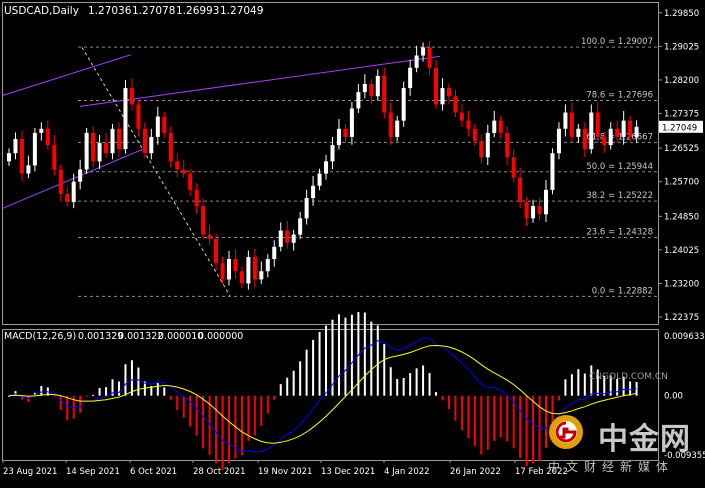 This screenshot has height=488, width=705. What do you see at coordinates (348, 472) in the screenshot?
I see `time-tick-label: 13 Dec 2021` at bounding box center [348, 472].